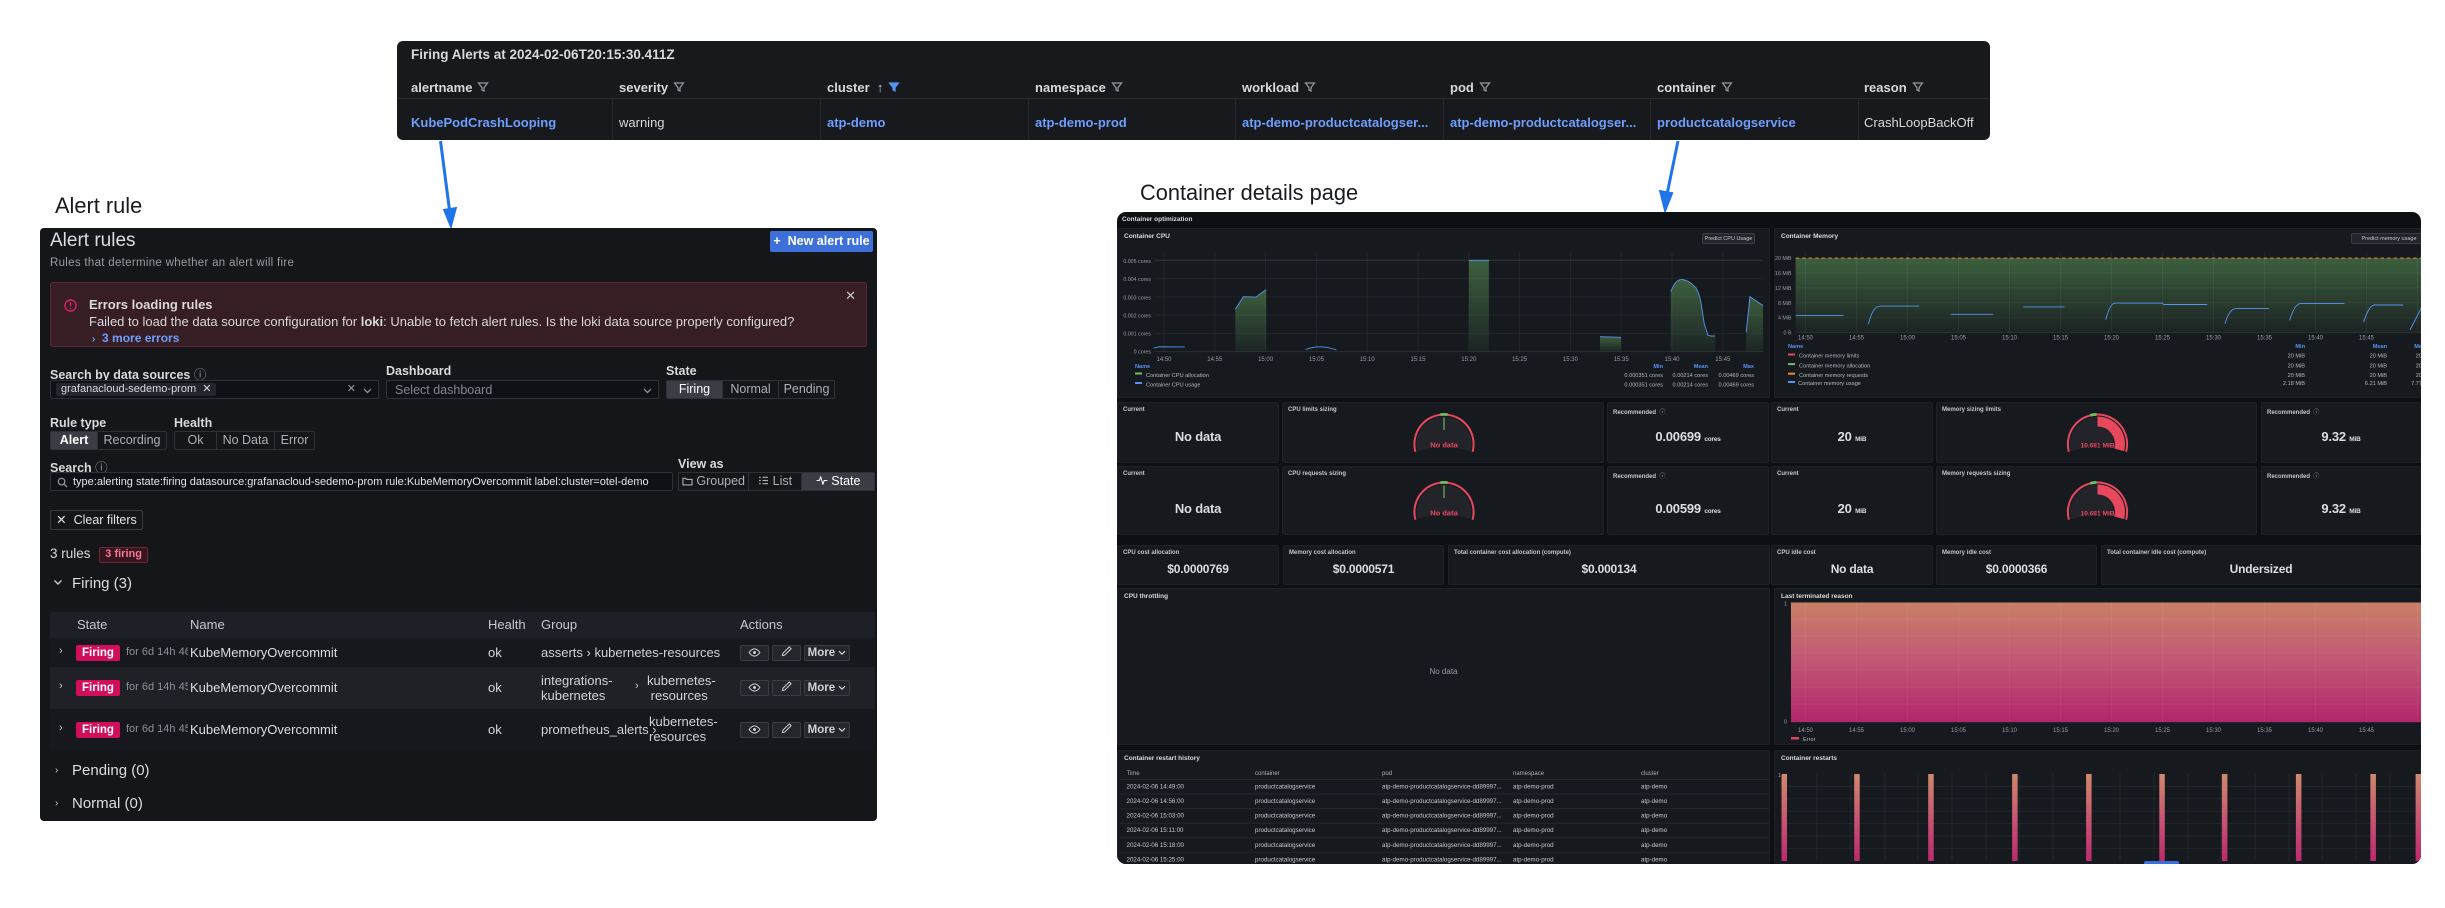 This screenshot has height=908, width=2445. Describe the element at coordinates (1783, 289) in the screenshot. I see `svg-text: 12 MiB` at that location.